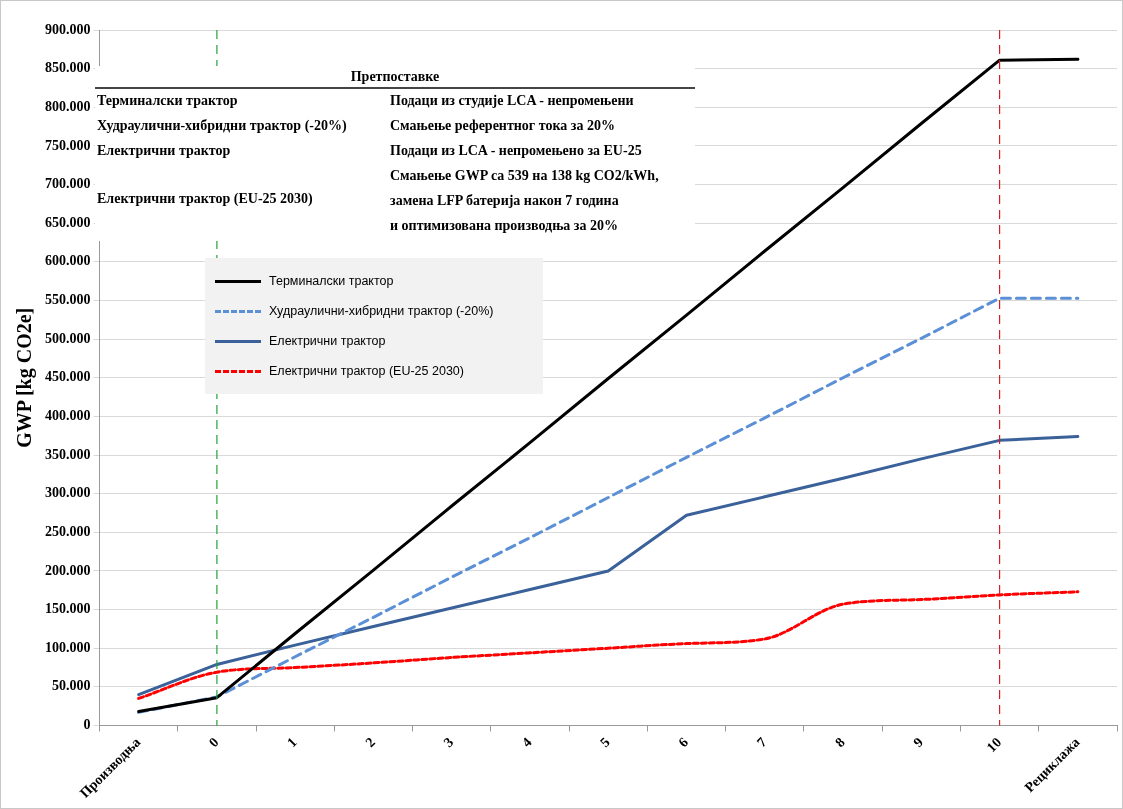 The image size is (1123, 809). Describe the element at coordinates (214, 742) in the screenshot. I see `x-tick-label: 0` at that location.